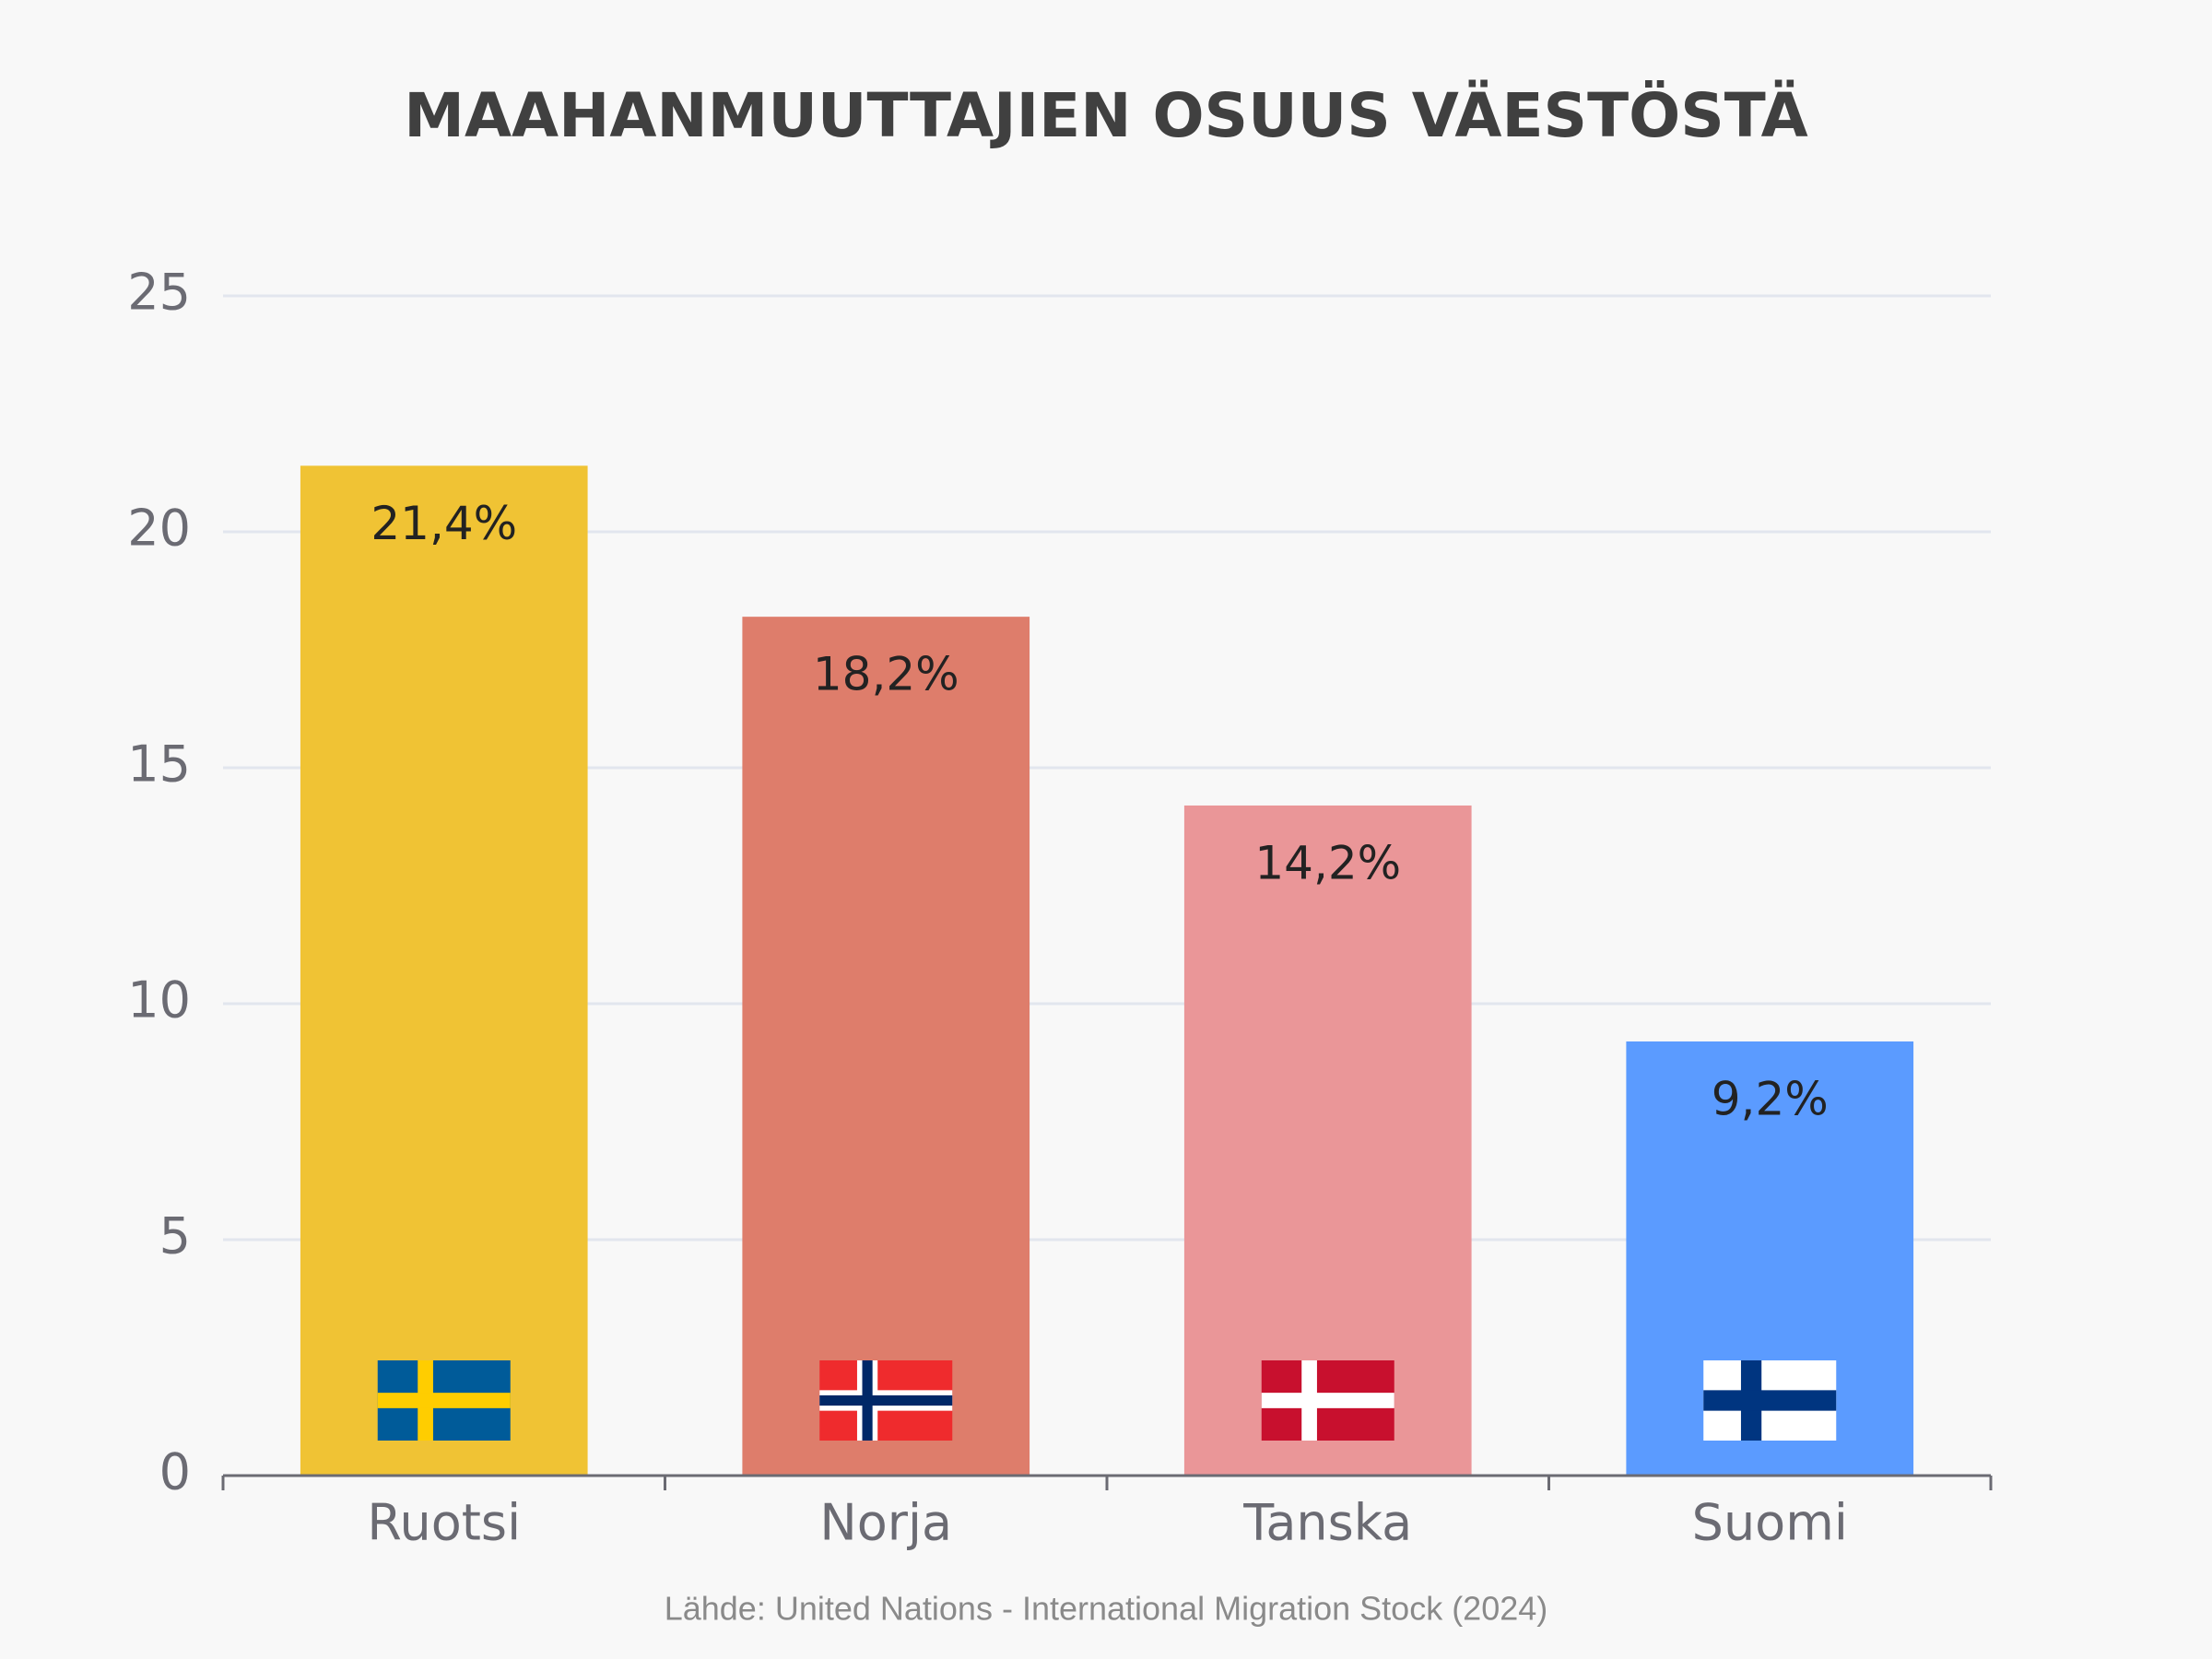 This screenshot has width=2212, height=1659. Describe the element at coordinates (1770, 1523) in the screenshot. I see `x-tick-label: Suomi` at that location.